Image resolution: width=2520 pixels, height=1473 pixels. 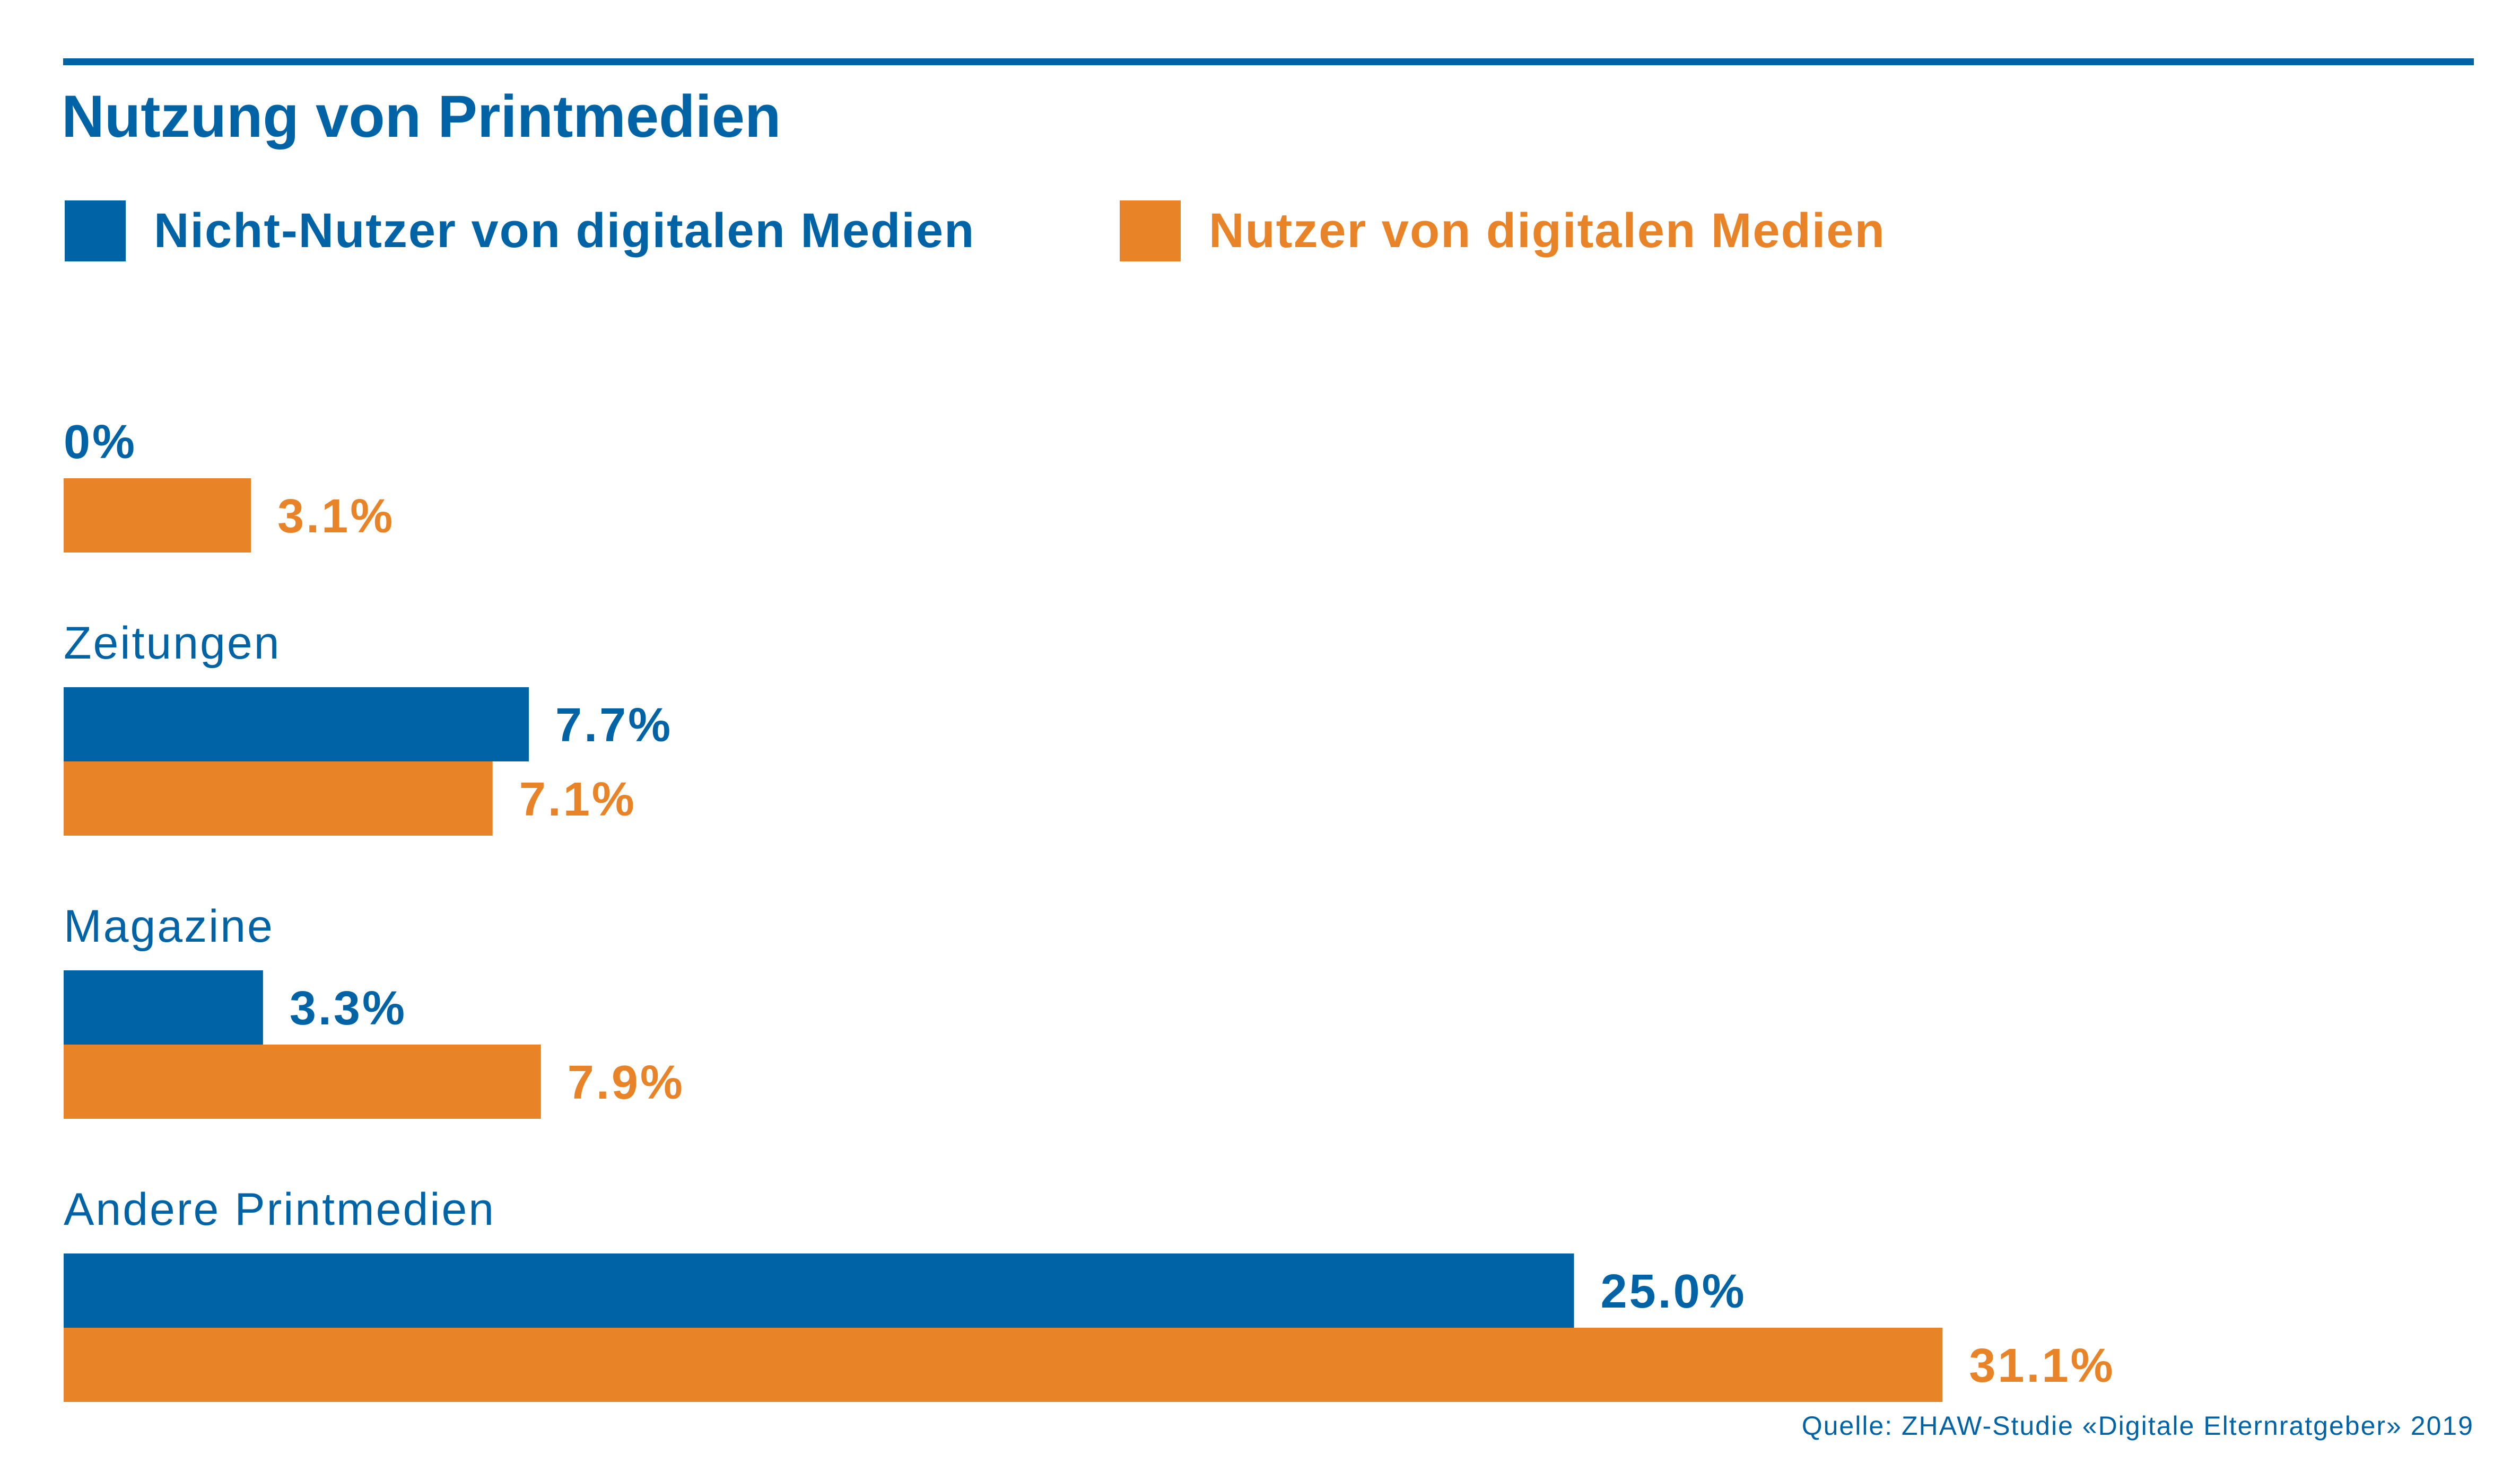 I want to click on category-label-andere-printmedien: Andere Printmedien, so click(x=279, y=1209).